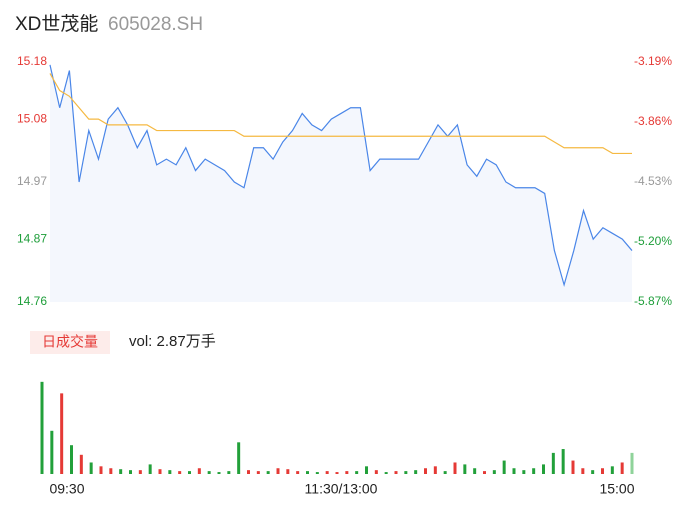 Image resolution: width=686 pixels, height=524 pixels. I want to click on y2-tick-label: -3.86%, so click(653, 121).